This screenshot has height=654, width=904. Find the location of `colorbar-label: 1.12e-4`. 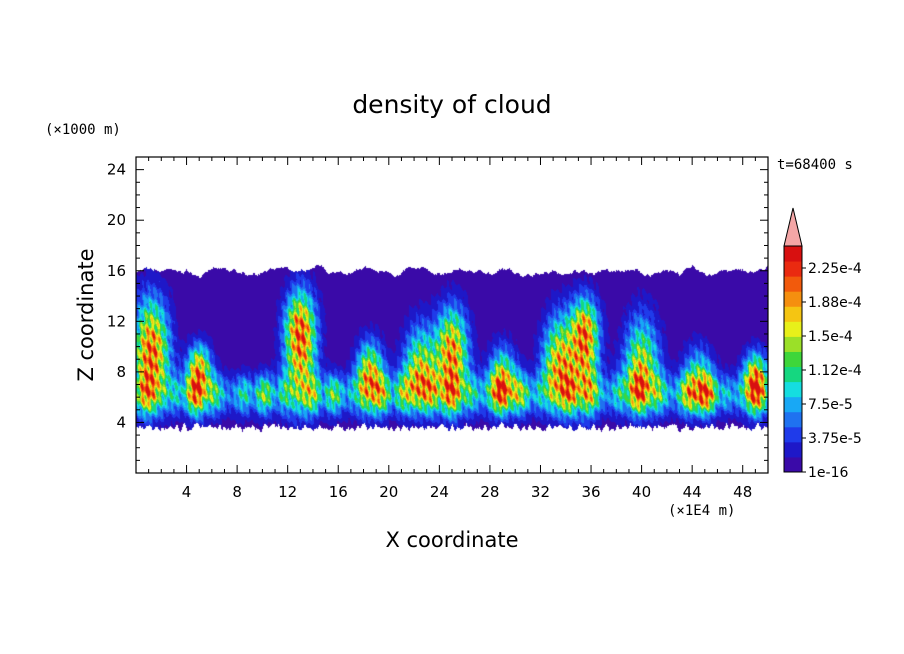

colorbar-label: 1.12e-4 is located at coordinates (835, 371).